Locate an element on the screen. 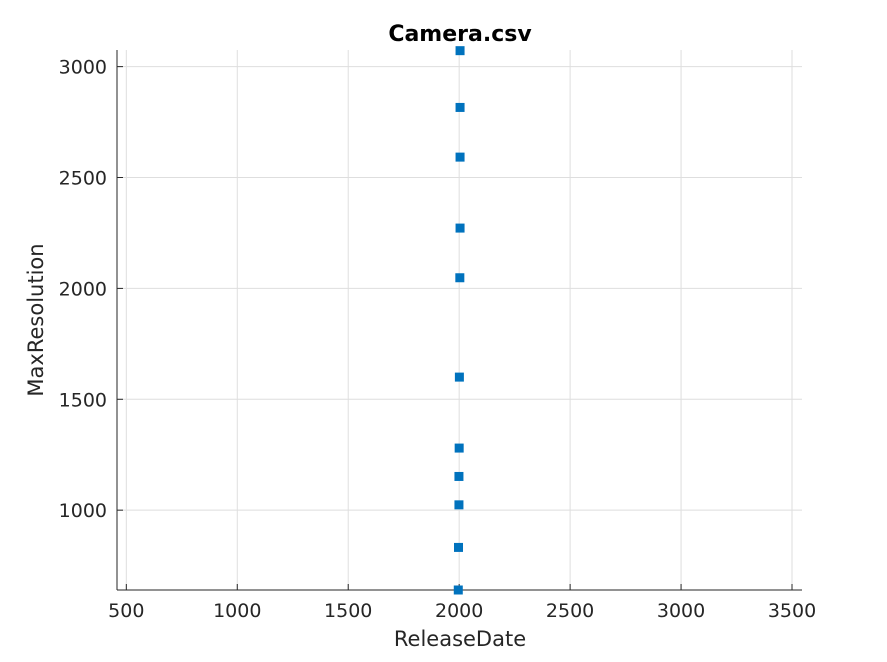 This screenshot has width=887, height=662. y-tick-label: 2500 is located at coordinates (83, 179).